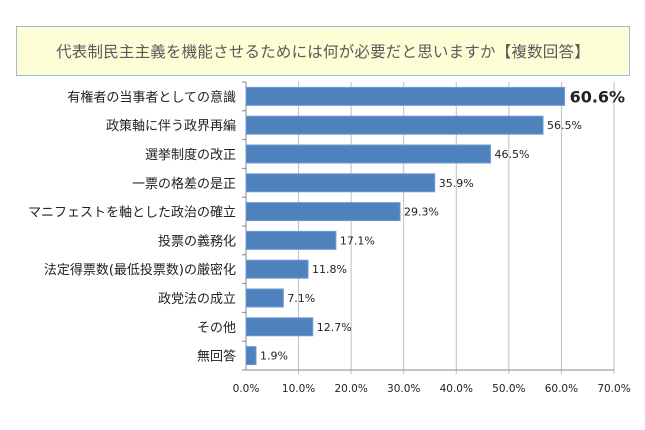 The image size is (645, 430). What do you see at coordinates (298, 389) in the screenshot?
I see `x-tick-label: 10.0%` at bounding box center [298, 389].